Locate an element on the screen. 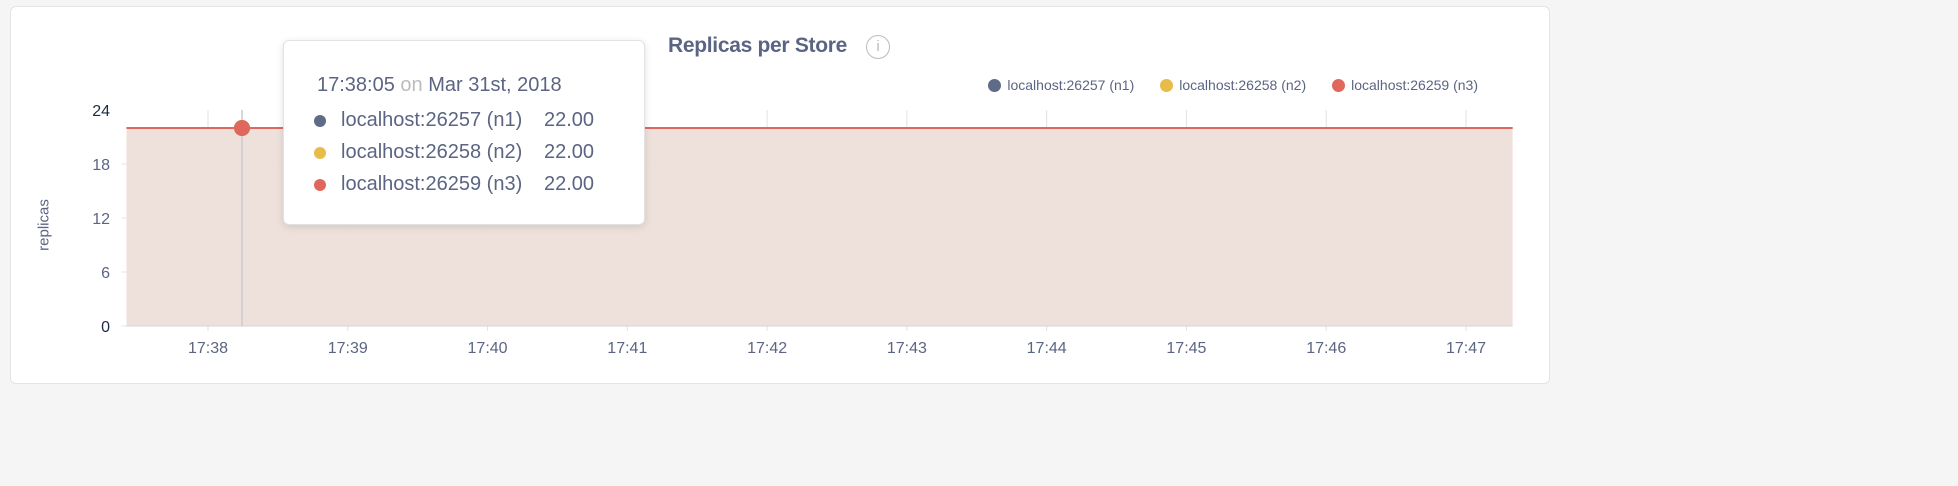  tooltip-label: localhost:26257 (n1) is located at coordinates (432, 120).